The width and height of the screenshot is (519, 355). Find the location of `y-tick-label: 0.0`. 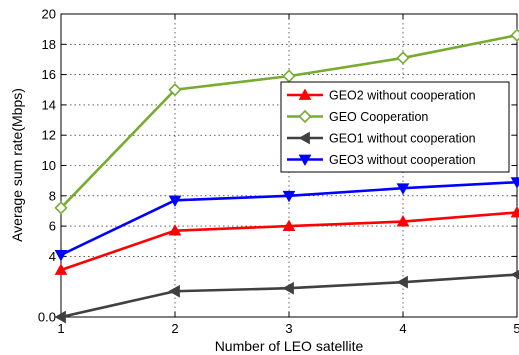

y-tick-label: 0.0 is located at coordinates (47, 317).